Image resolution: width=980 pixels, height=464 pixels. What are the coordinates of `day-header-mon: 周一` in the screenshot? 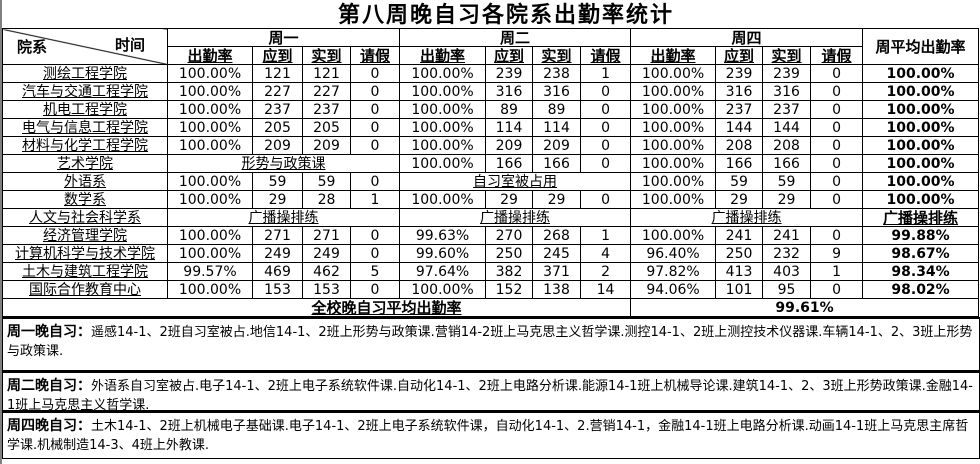 It's located at (283, 37).